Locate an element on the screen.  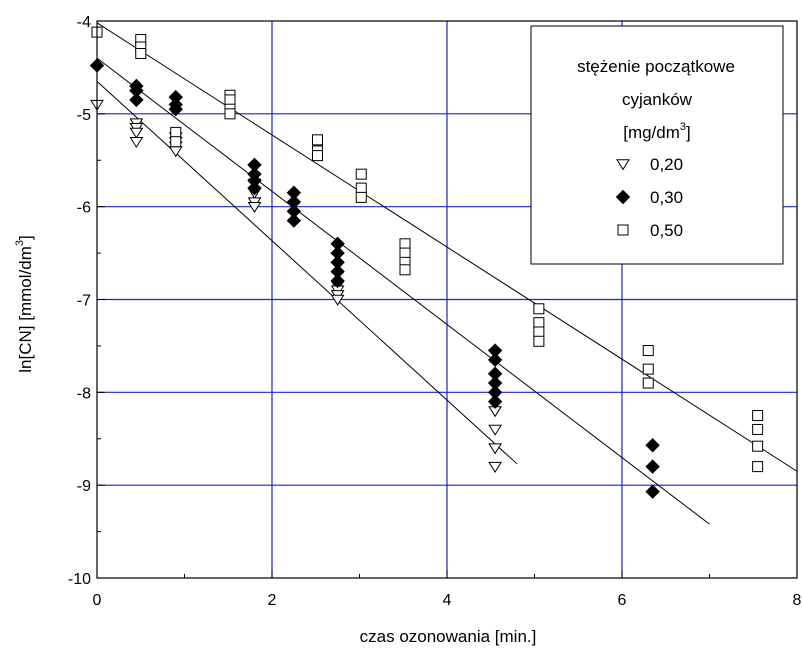
legend-entries: 0,20 0,30 0,50 is located at coordinates (649, 197).